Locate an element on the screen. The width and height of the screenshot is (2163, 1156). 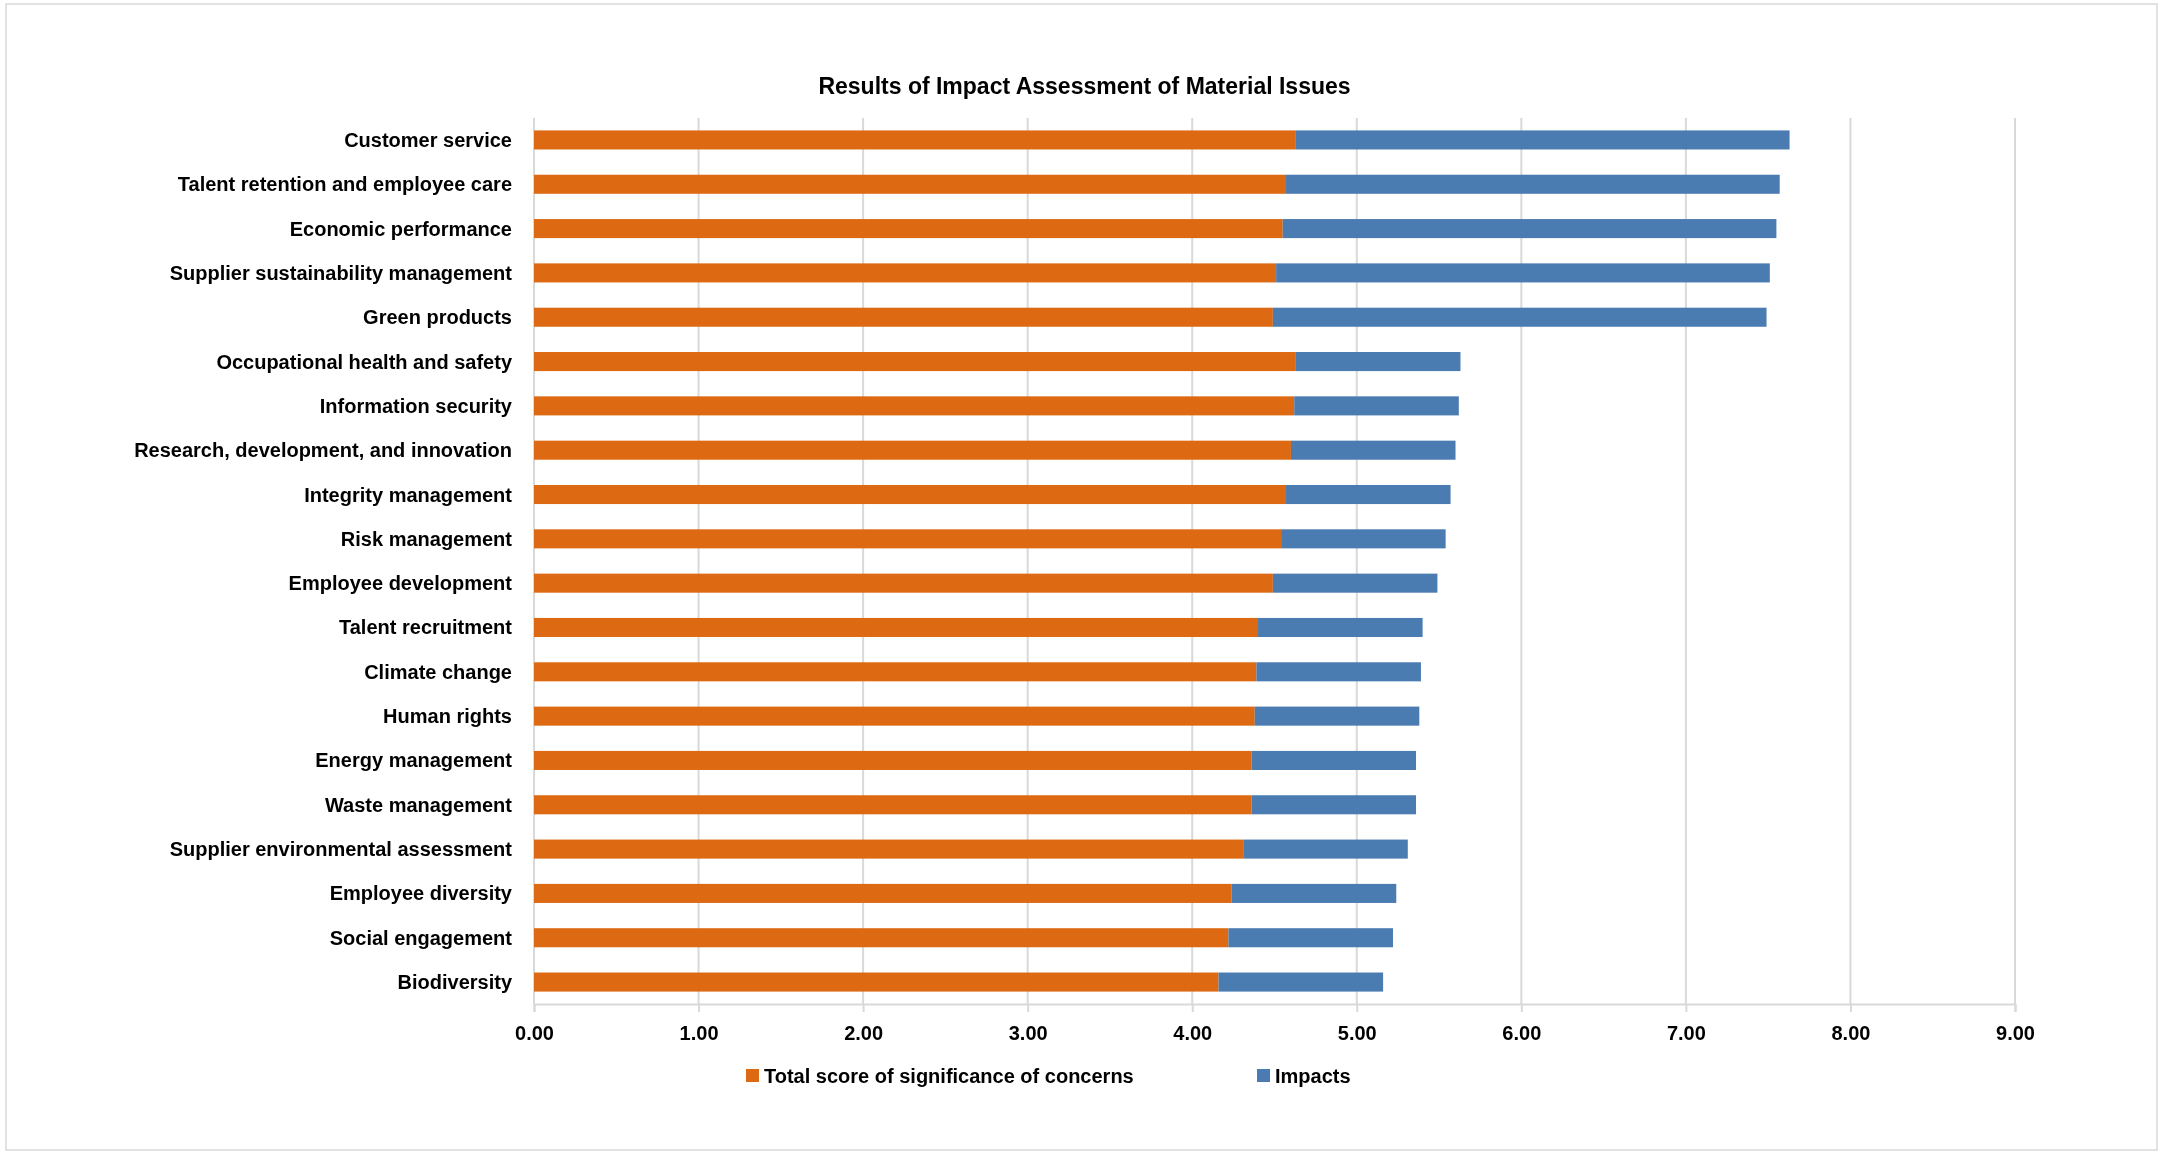
x-tick-label: 6.00 is located at coordinates (1522, 1033).